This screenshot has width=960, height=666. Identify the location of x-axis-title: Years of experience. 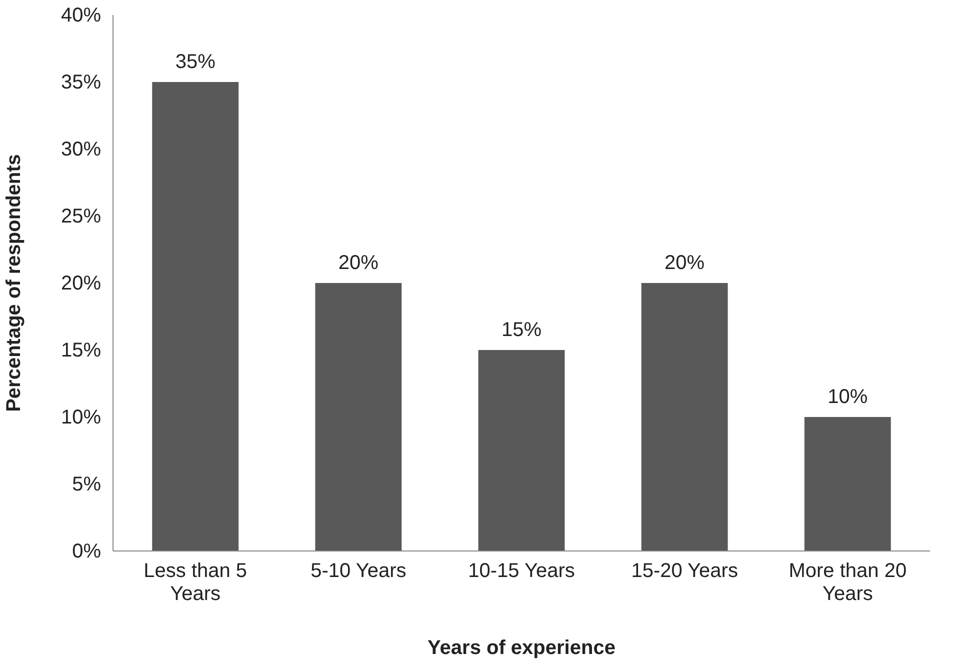
(522, 648).